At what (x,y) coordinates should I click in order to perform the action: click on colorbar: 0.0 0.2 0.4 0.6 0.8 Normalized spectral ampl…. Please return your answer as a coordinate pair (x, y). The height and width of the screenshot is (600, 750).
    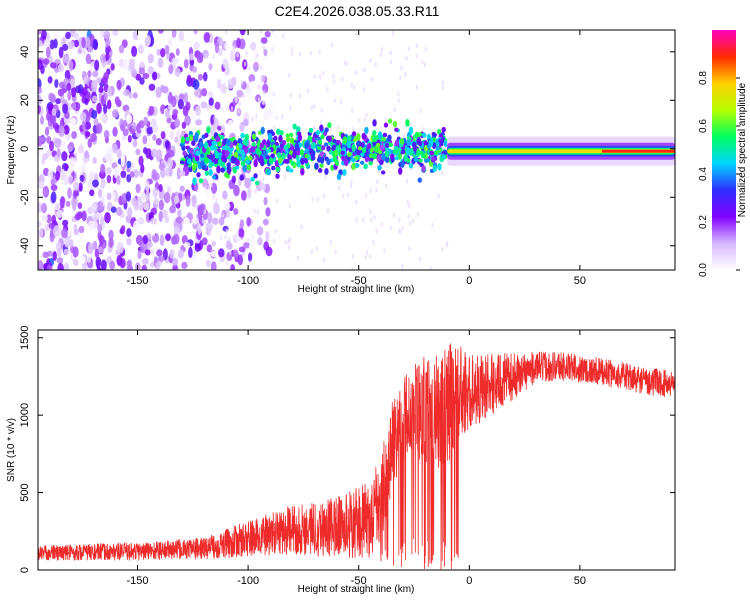
    Looking at the image, I should click on (723, 153).